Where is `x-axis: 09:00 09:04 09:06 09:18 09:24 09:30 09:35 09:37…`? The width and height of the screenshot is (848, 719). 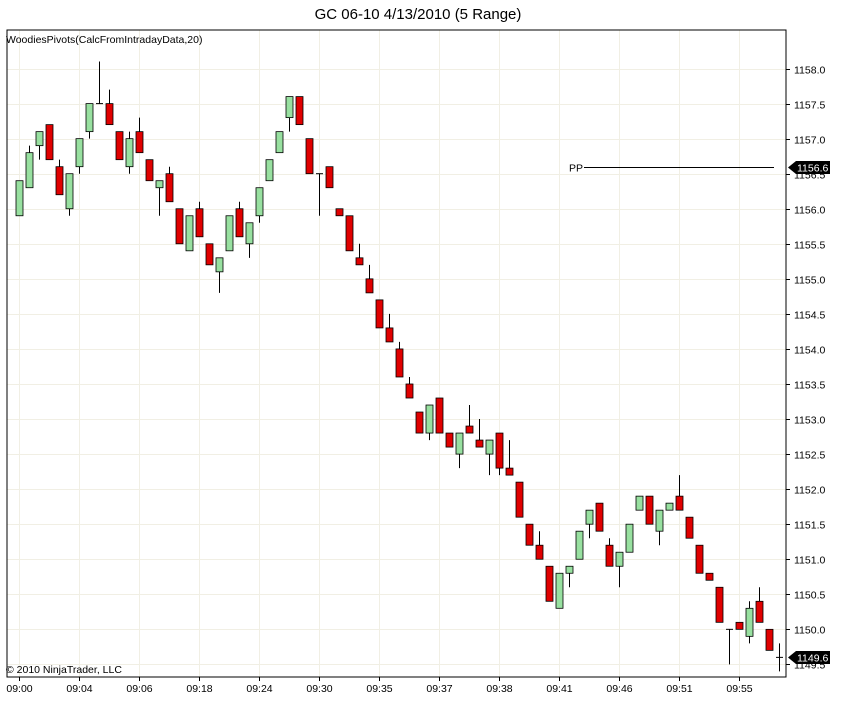
x-axis: 09:00 09:04 09:06 09:18 09:24 09:30 09:35 09:37… is located at coordinates (379, 686).